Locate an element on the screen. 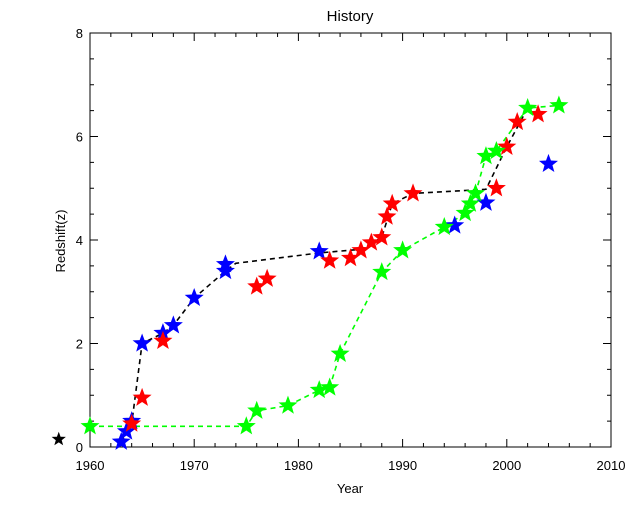  x-tick-label: 1990 is located at coordinates (402, 465).